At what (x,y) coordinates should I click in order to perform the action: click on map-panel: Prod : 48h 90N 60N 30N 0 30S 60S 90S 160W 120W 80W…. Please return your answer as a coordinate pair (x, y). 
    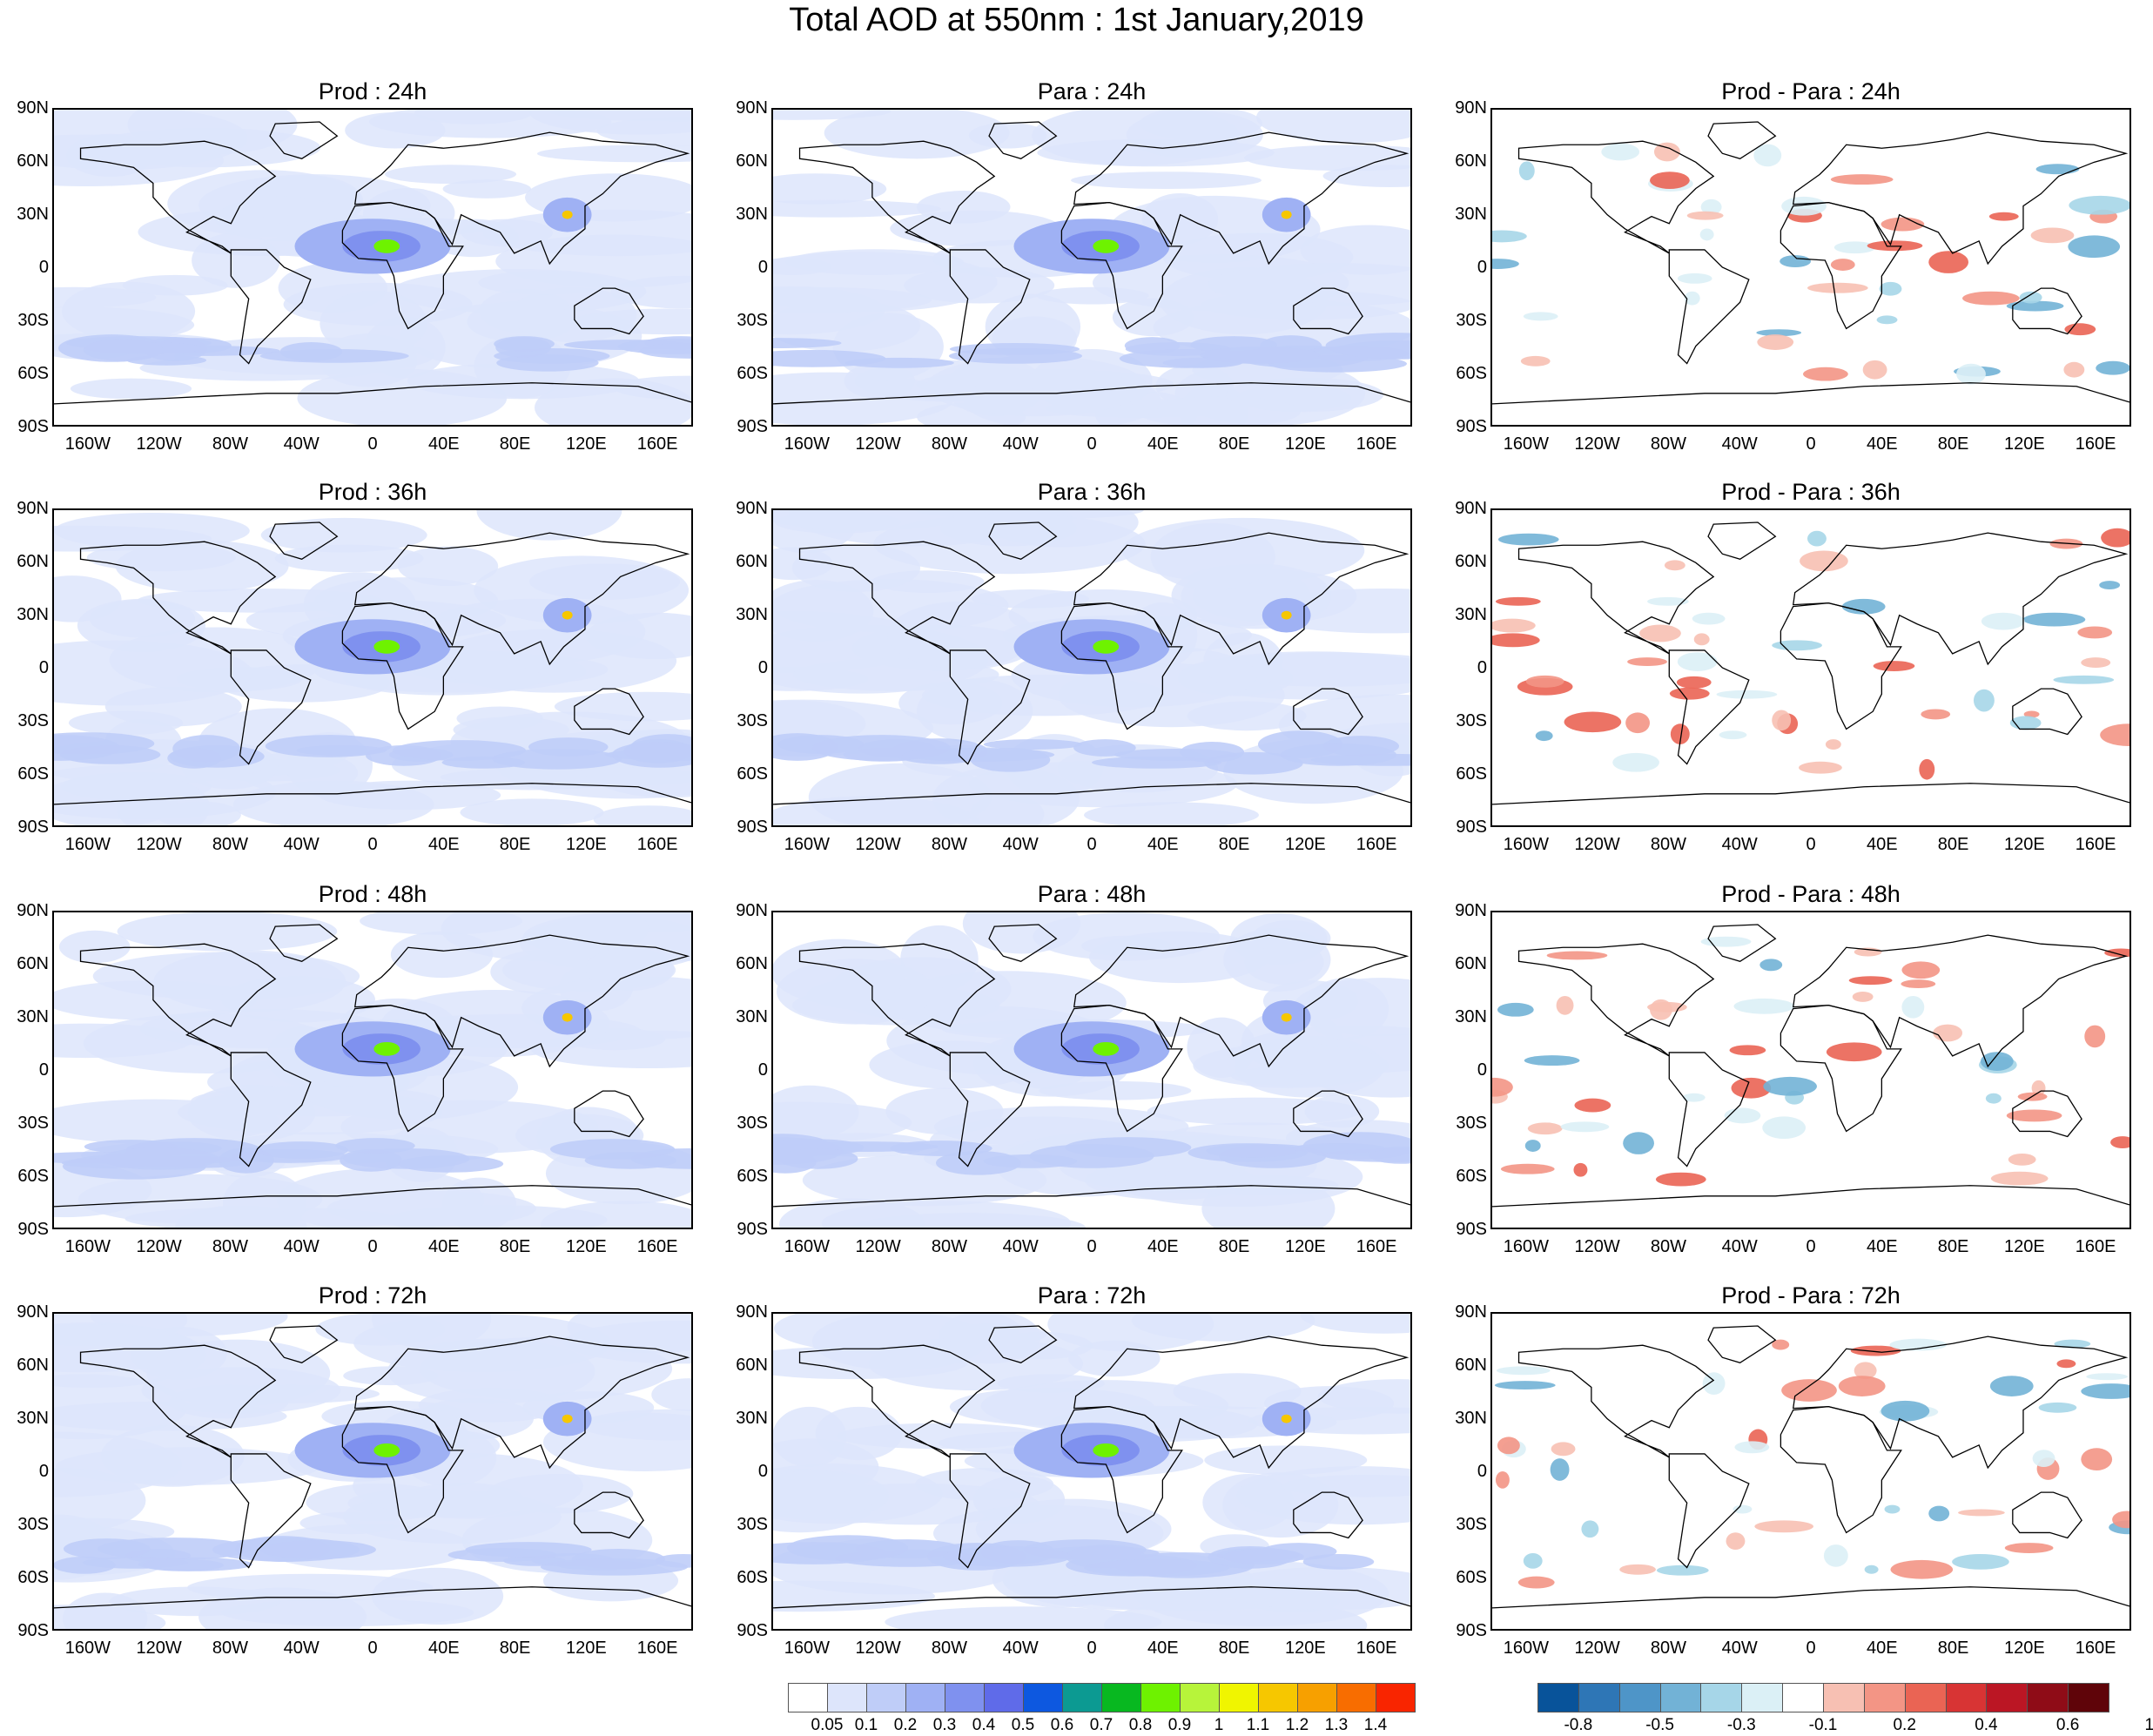
    Looking at the image, I should click on (346, 1074).